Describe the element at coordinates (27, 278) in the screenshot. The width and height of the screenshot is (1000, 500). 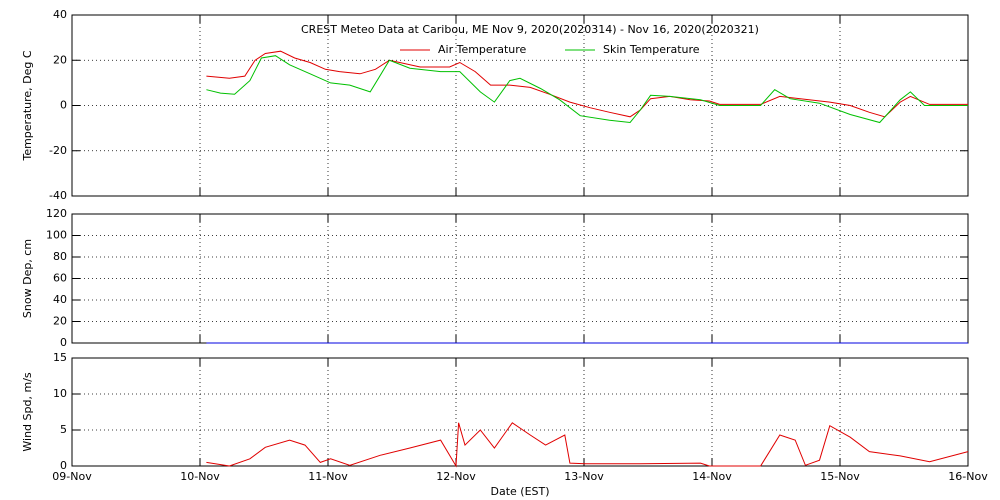
I see `y-axis-label: Snow Dep, cm` at that location.